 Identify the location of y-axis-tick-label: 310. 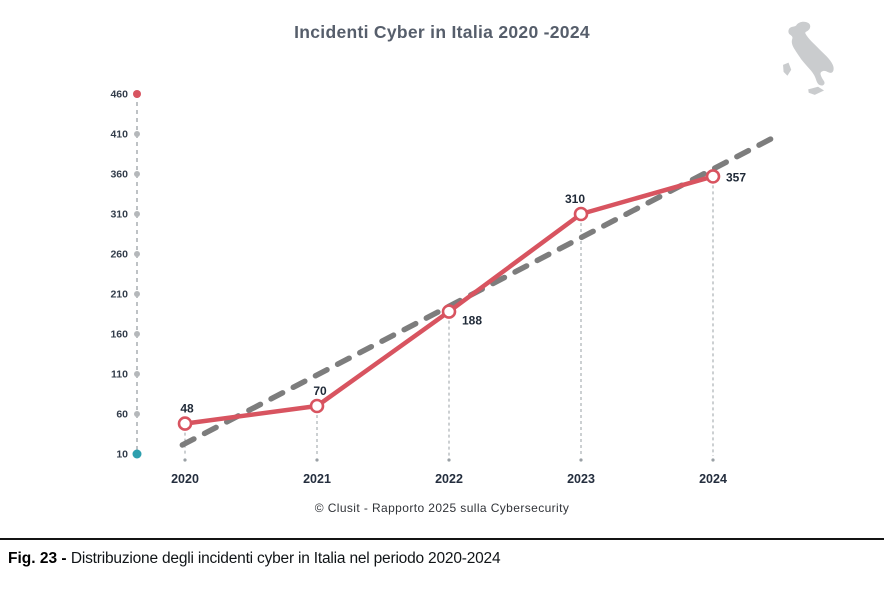
(119, 215).